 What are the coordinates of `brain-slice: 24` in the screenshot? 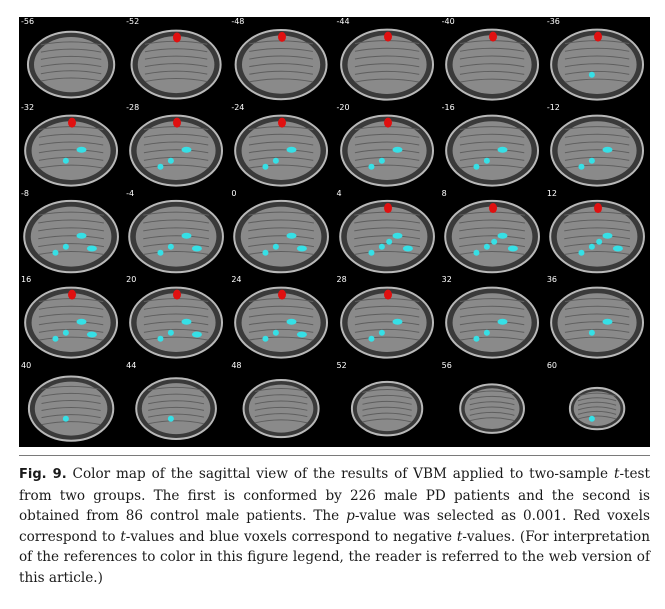 It's located at (281, 317).